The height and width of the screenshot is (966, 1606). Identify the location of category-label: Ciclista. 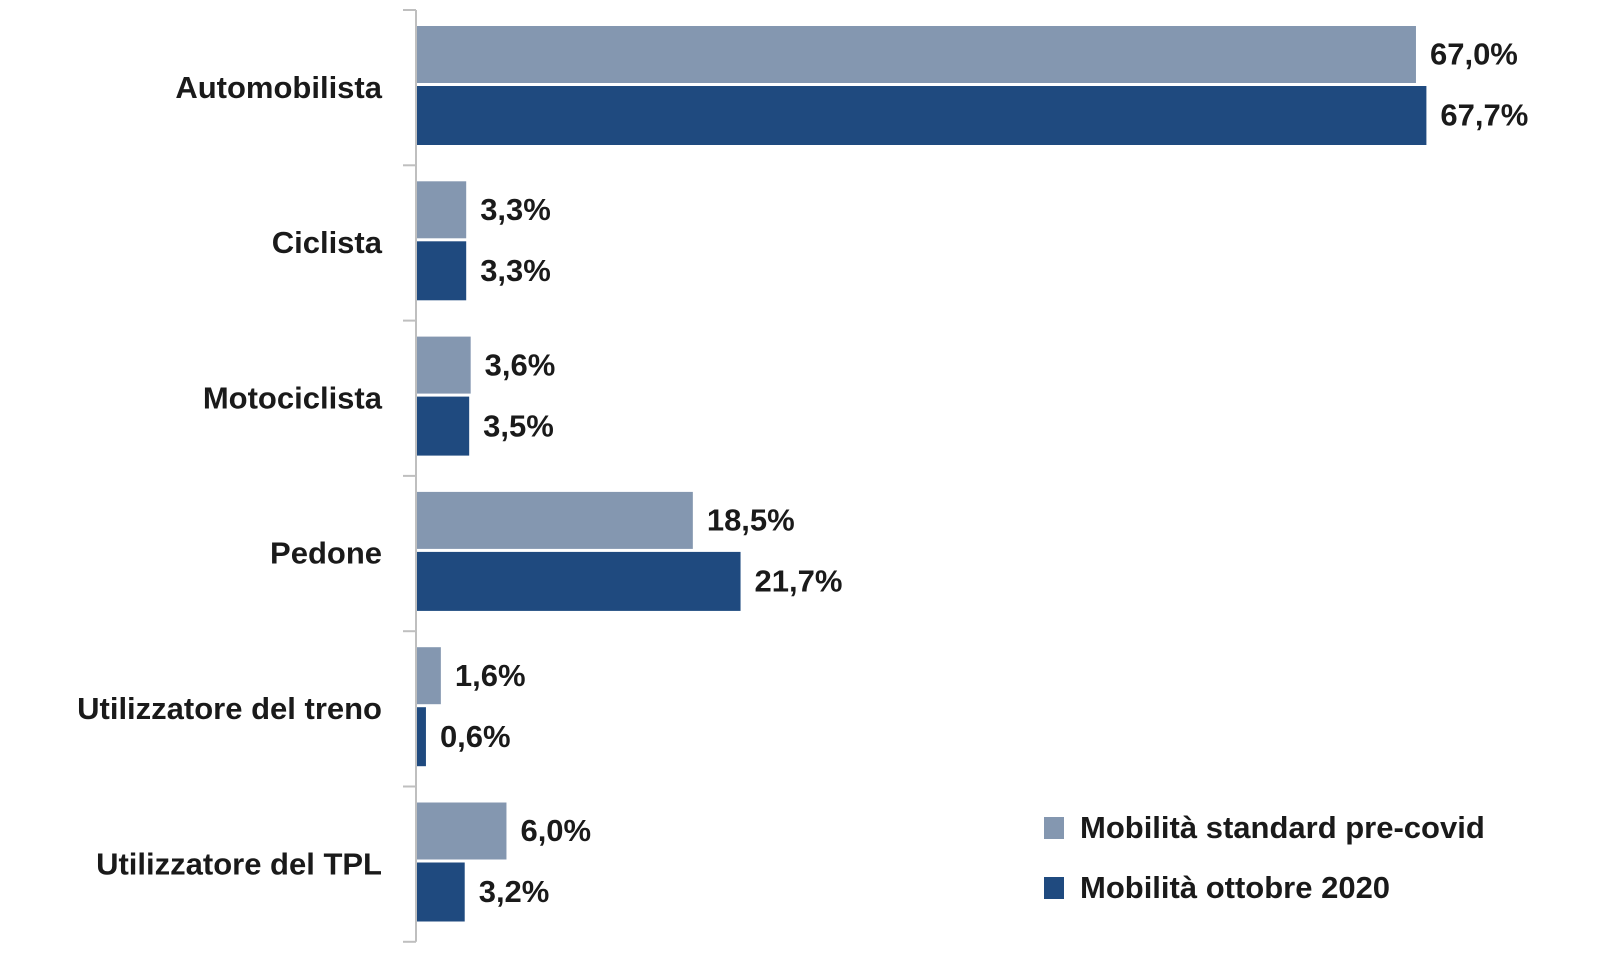
(327, 242).